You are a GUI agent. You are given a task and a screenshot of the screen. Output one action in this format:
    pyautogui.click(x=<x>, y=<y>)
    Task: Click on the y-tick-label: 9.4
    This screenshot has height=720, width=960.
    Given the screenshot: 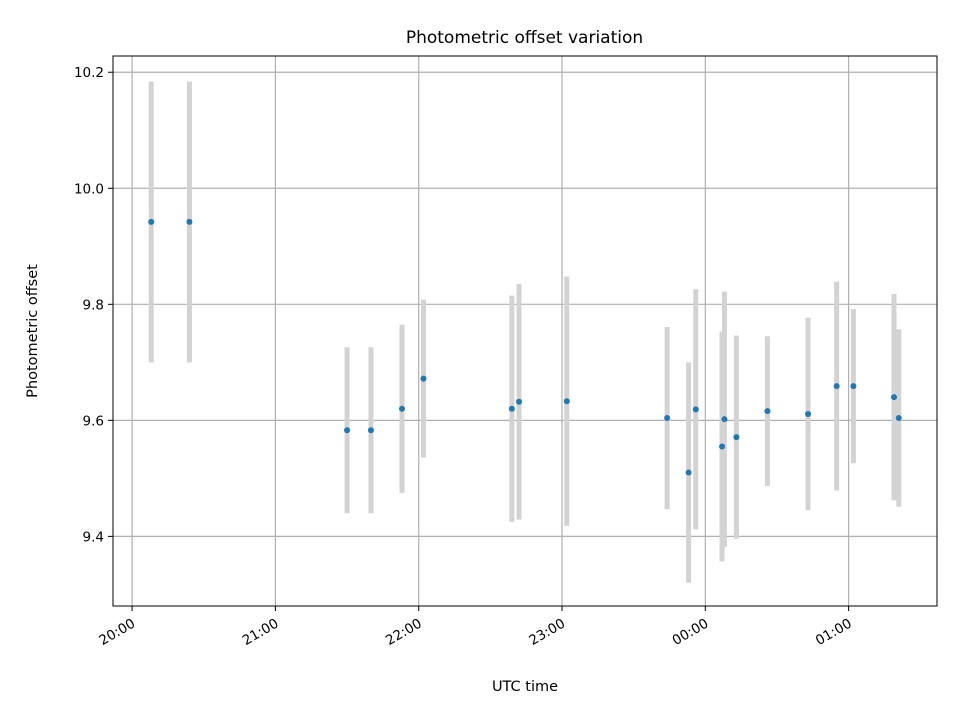 What is the action you would take?
    pyautogui.click(x=93, y=537)
    